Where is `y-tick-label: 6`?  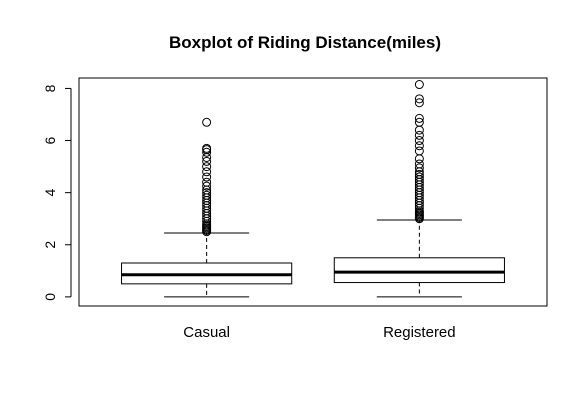
y-tick-label: 6 is located at coordinates (50, 140).